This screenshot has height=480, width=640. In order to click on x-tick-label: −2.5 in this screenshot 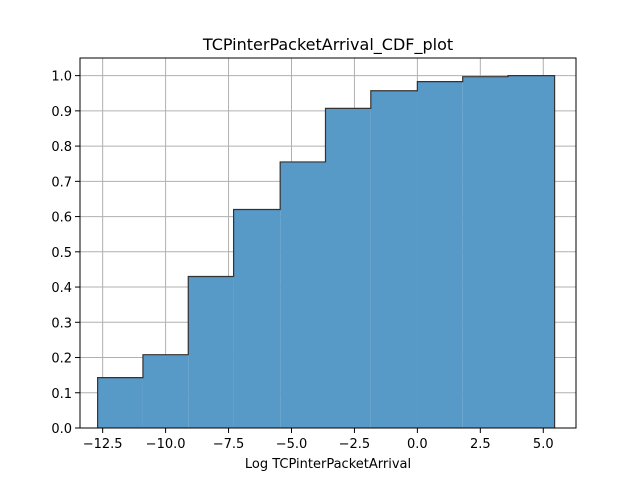, I will do `click(355, 444)`.